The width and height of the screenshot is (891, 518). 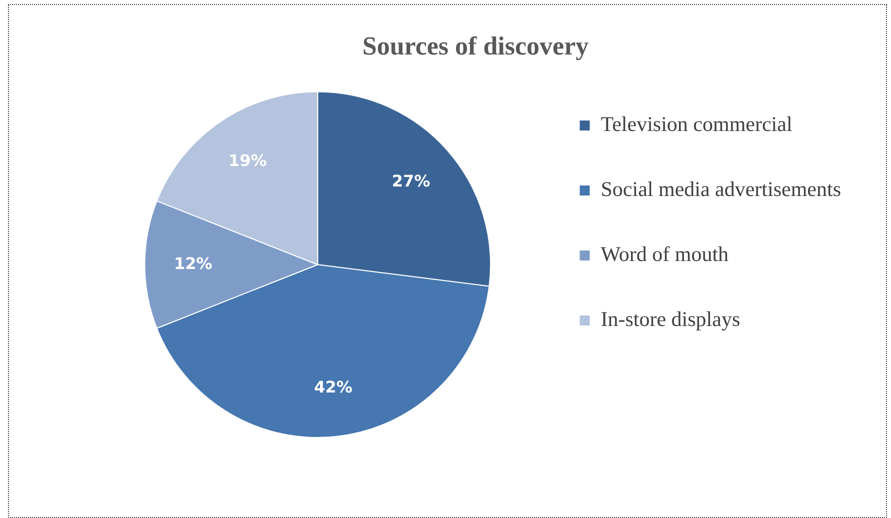 What do you see at coordinates (696, 124) in the screenshot?
I see `legend-label: Television commercial` at bounding box center [696, 124].